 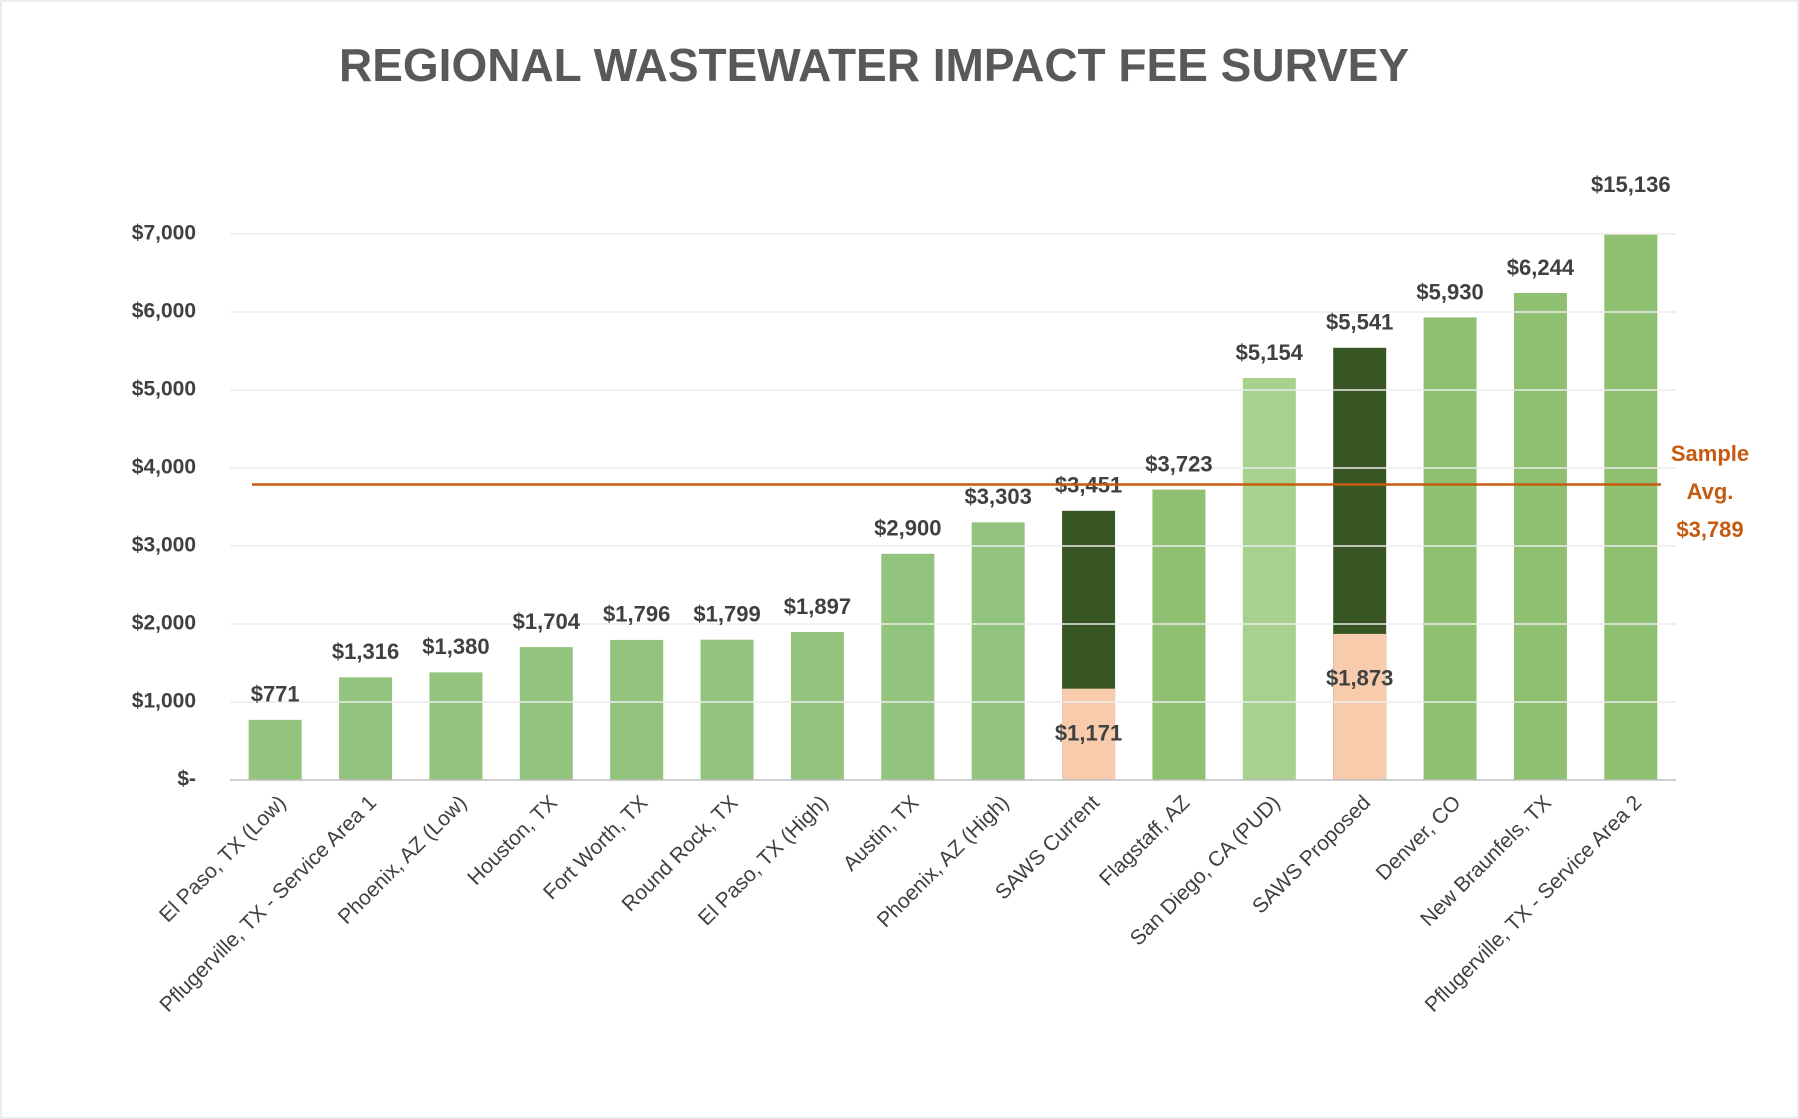 I want to click on value-label: $3,723, so click(x=1178, y=463).